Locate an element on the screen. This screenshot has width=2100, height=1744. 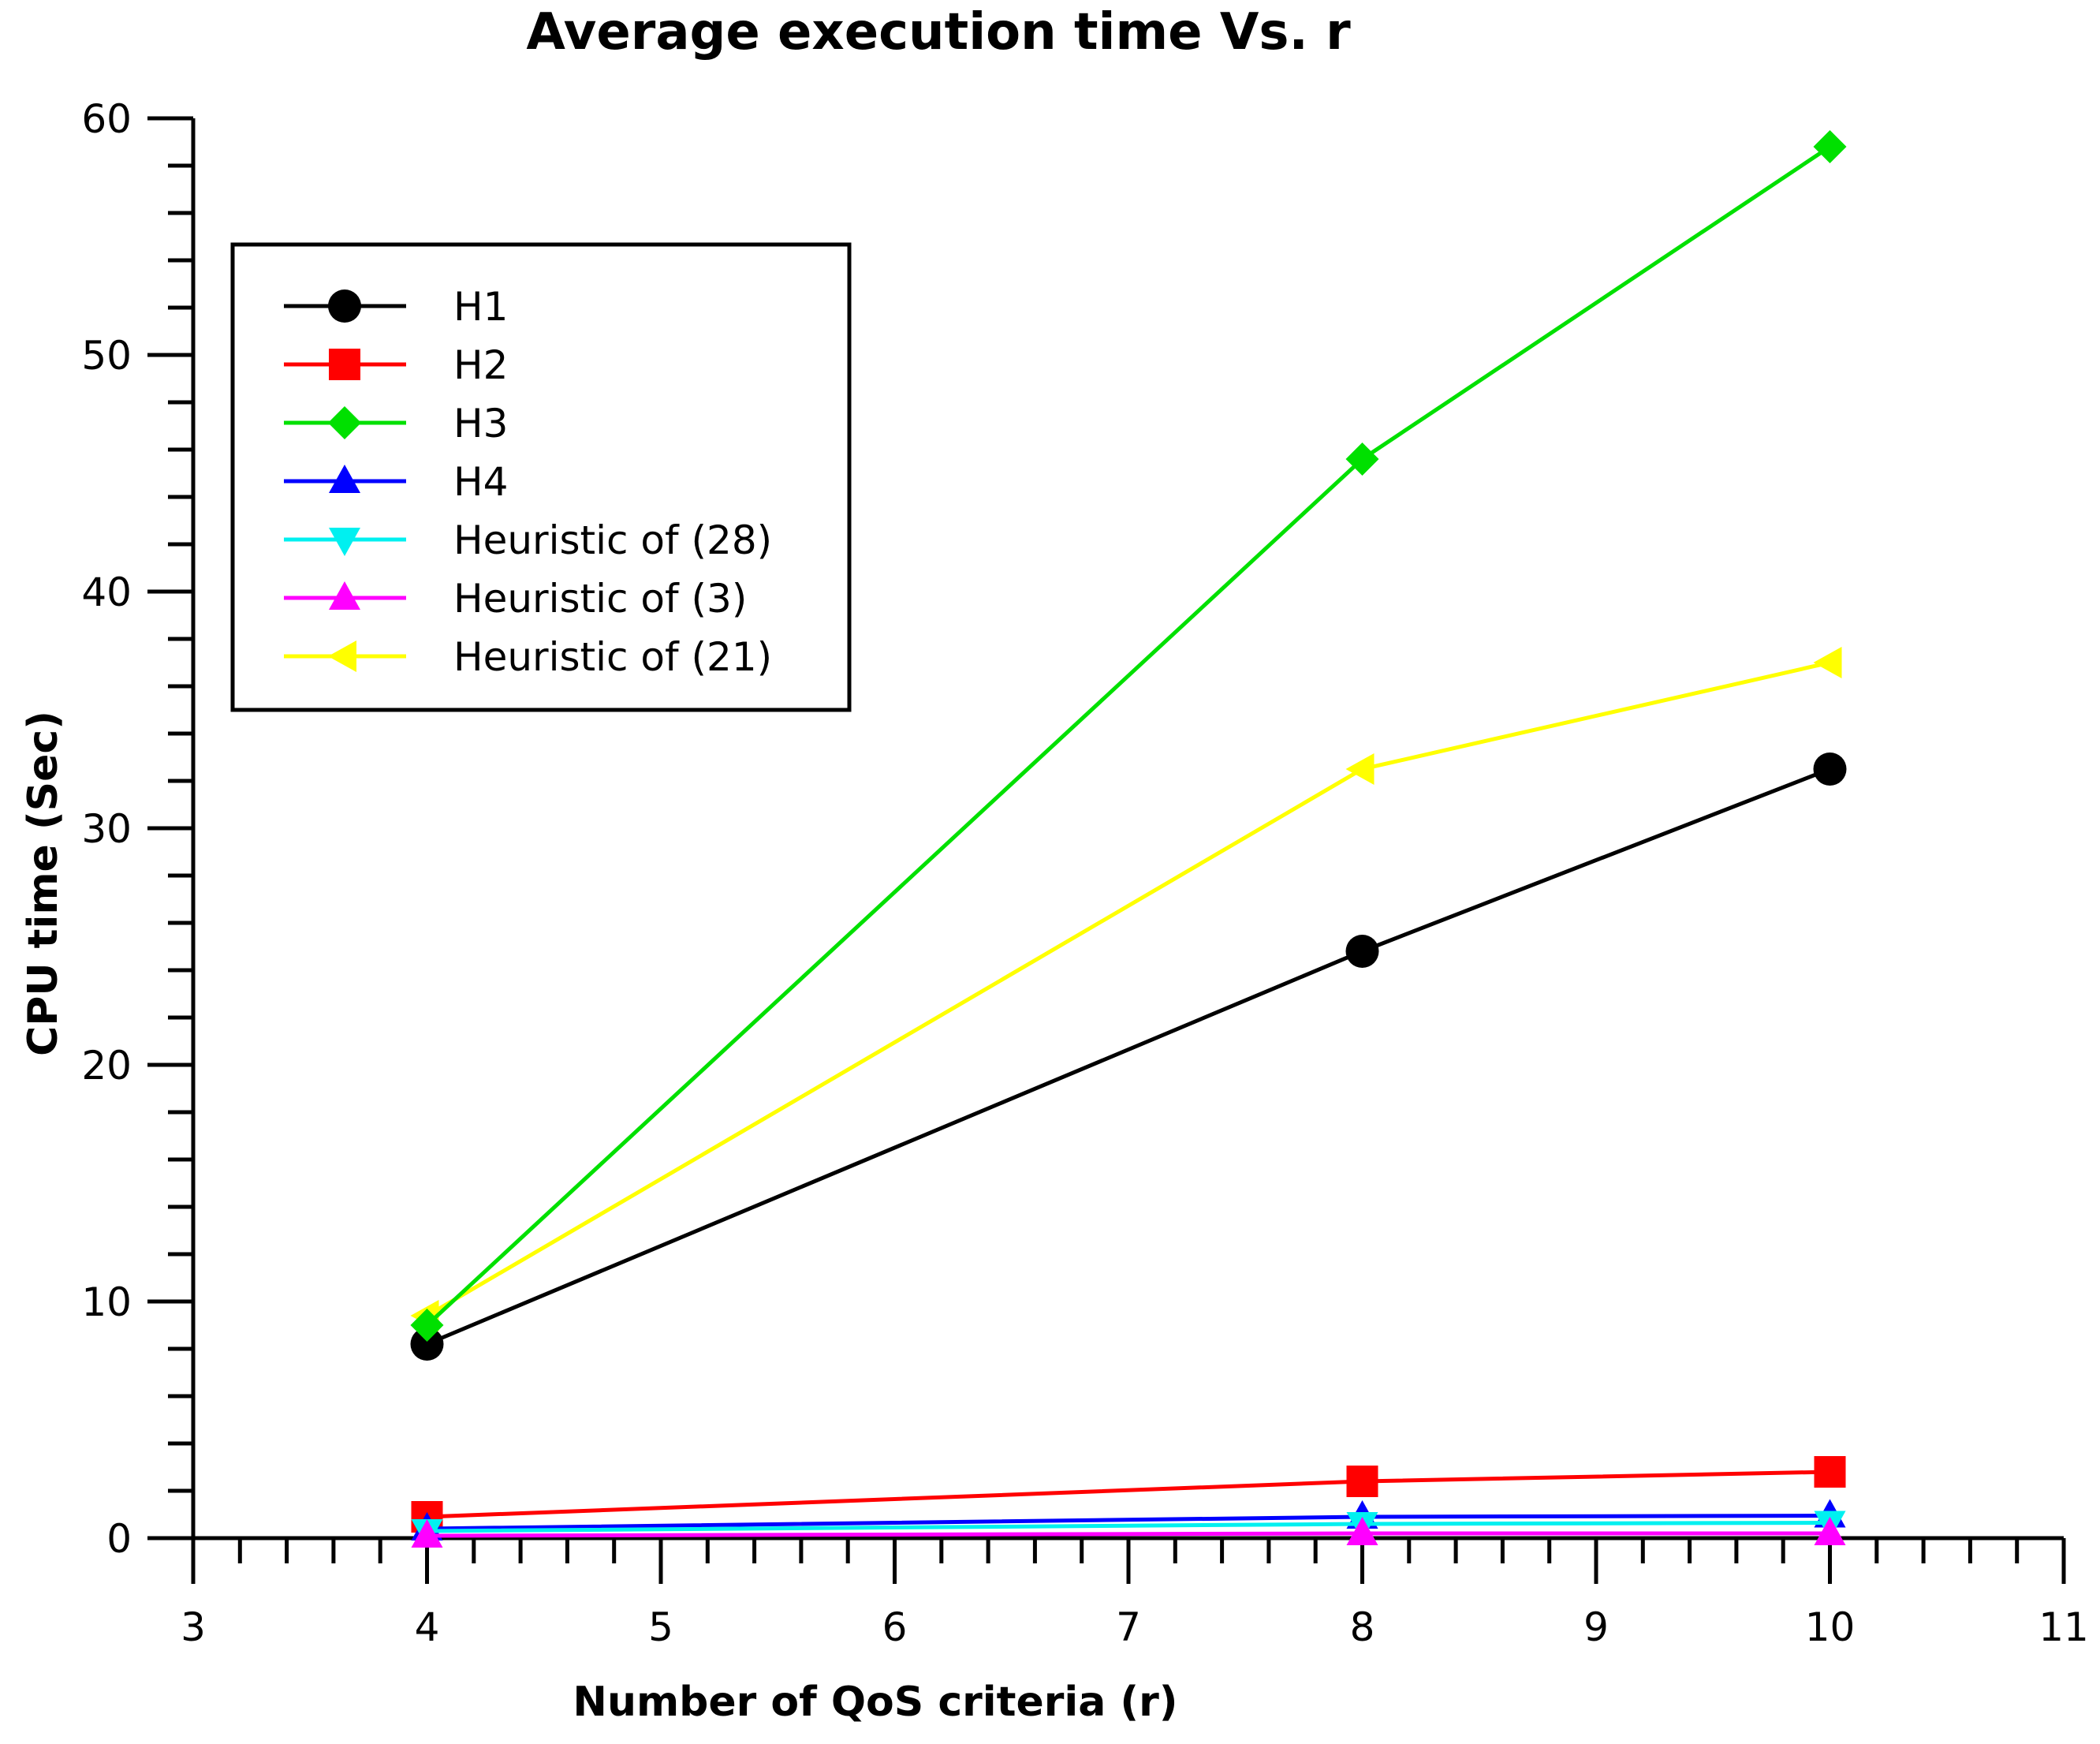
x-tick-label: 5 is located at coordinates (660, 1627).